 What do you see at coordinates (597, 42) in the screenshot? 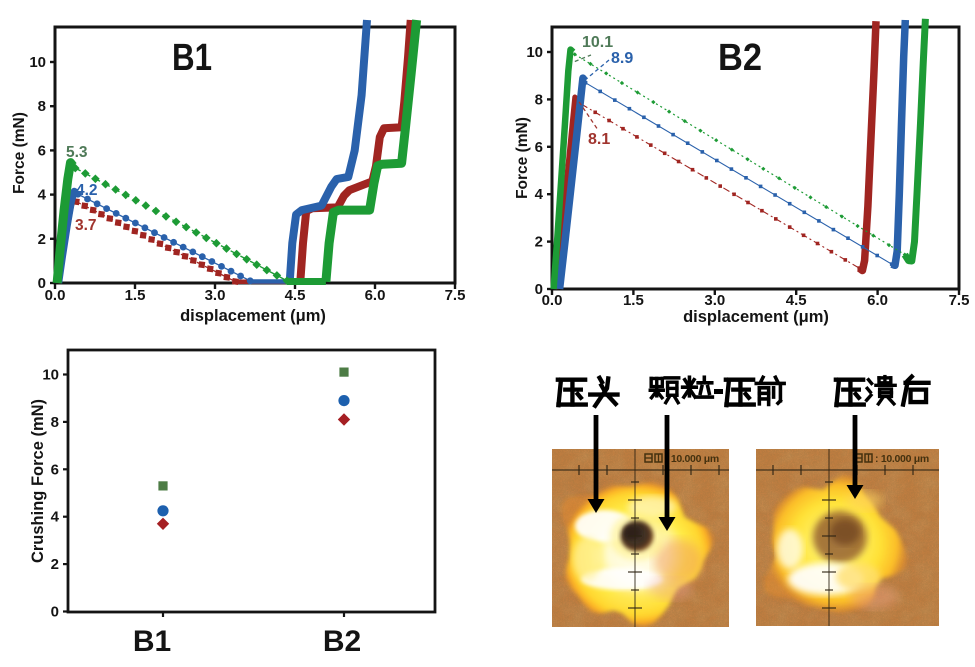
I see `svg-text: 10.1` at bounding box center [597, 42].